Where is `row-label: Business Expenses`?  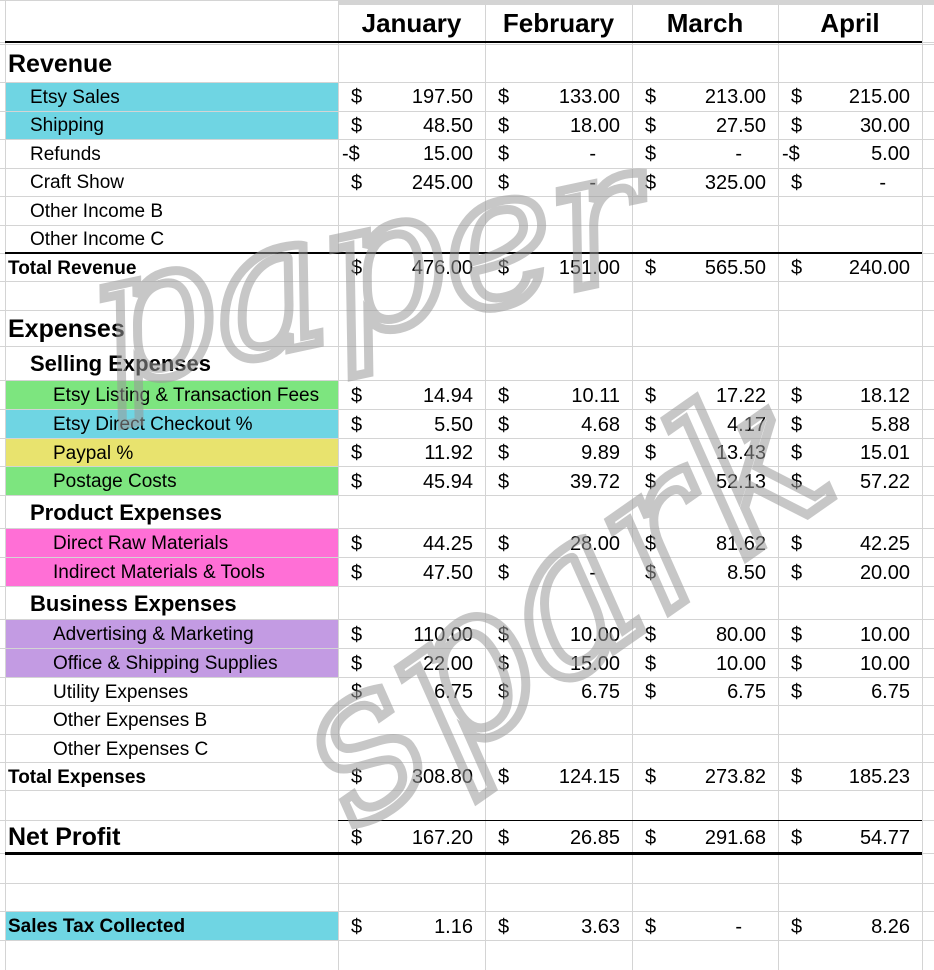 row-label: Business Expenses is located at coordinates (133, 603).